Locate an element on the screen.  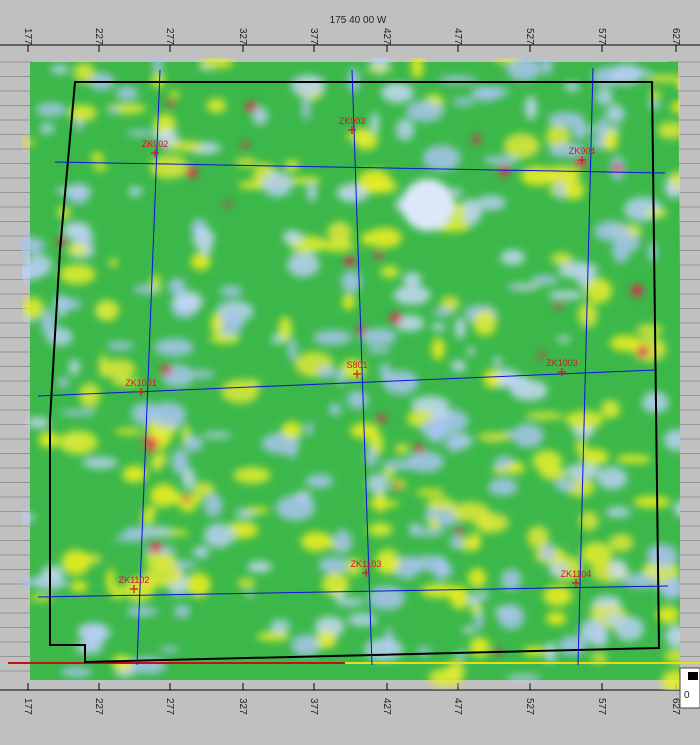
bottom-tick-label: 477 is located at coordinates (457, 706).